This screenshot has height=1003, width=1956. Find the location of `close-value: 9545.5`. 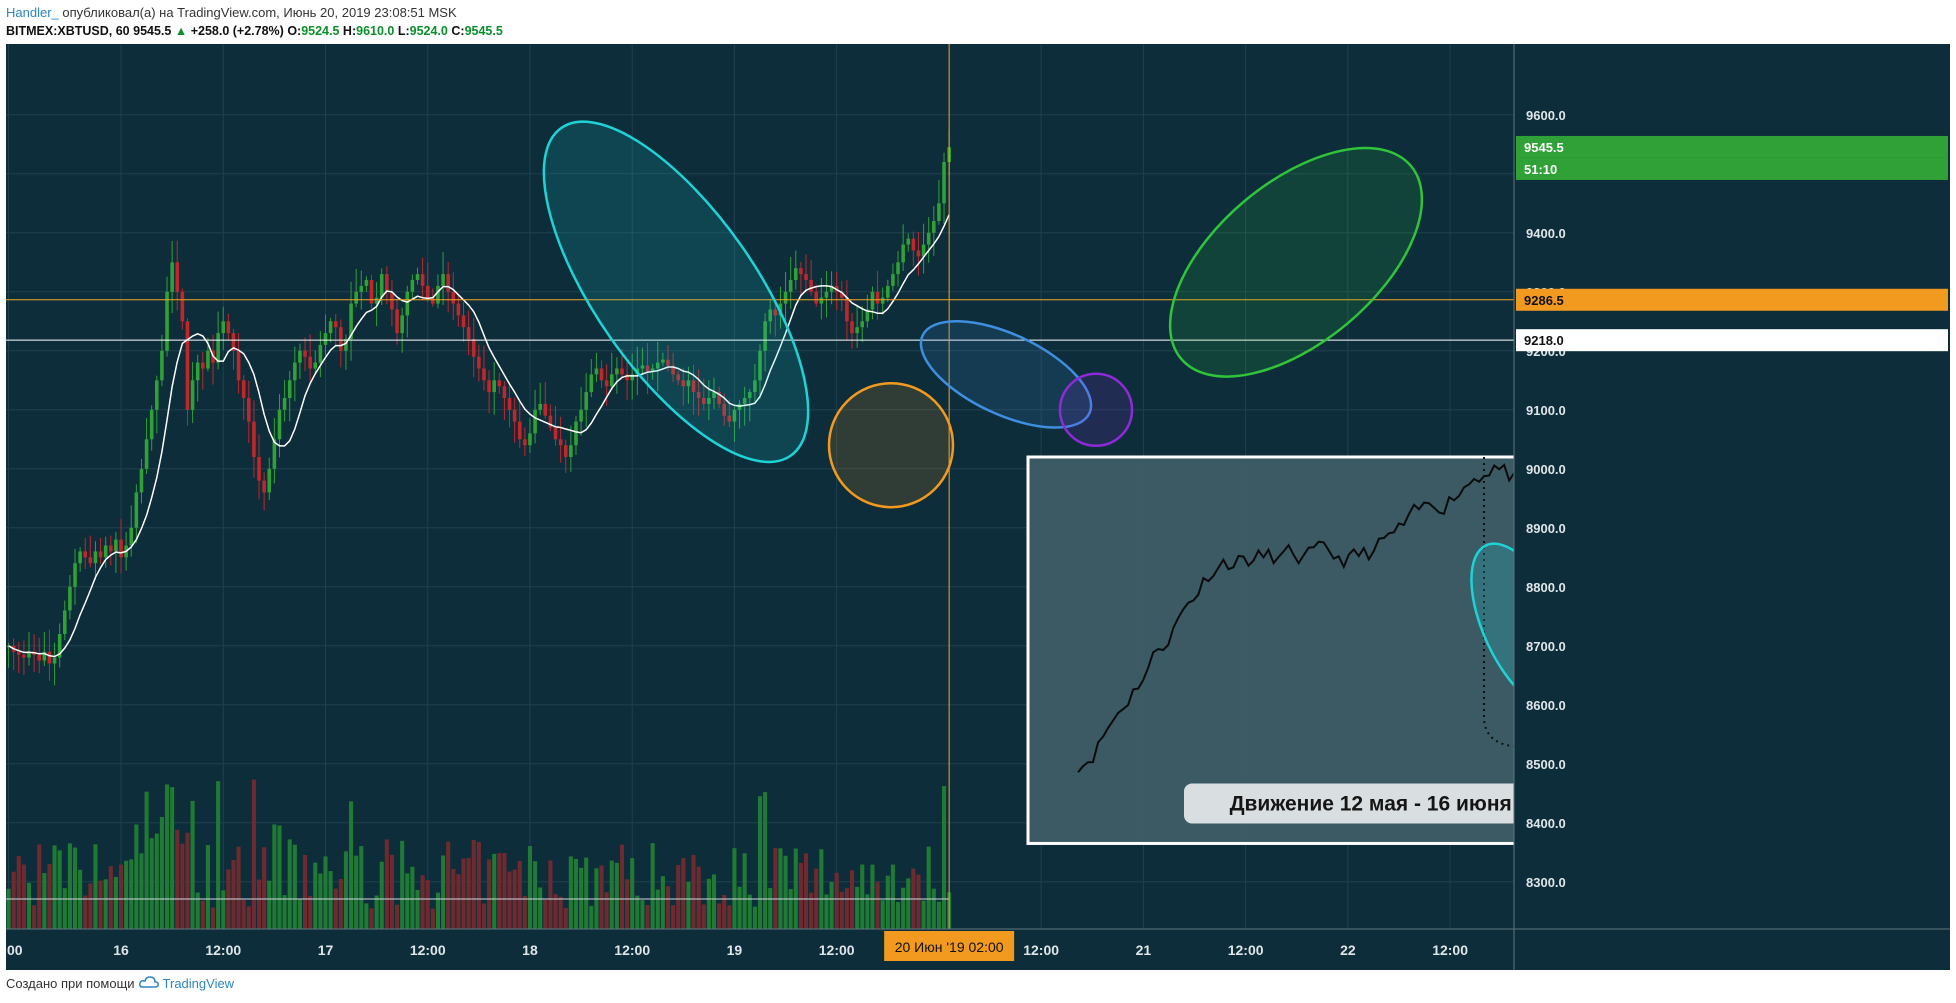

close-value: 9545.5 is located at coordinates (483, 31).